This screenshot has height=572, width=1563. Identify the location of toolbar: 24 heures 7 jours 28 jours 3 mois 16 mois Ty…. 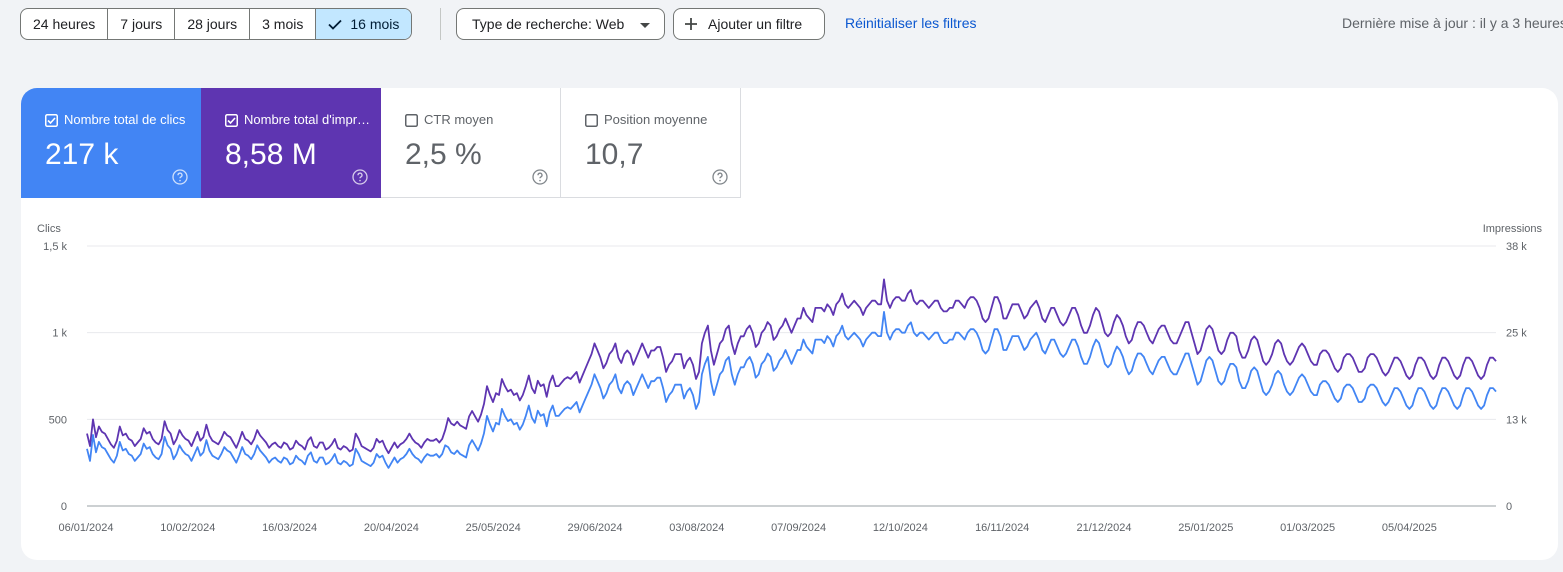
(781, 24).